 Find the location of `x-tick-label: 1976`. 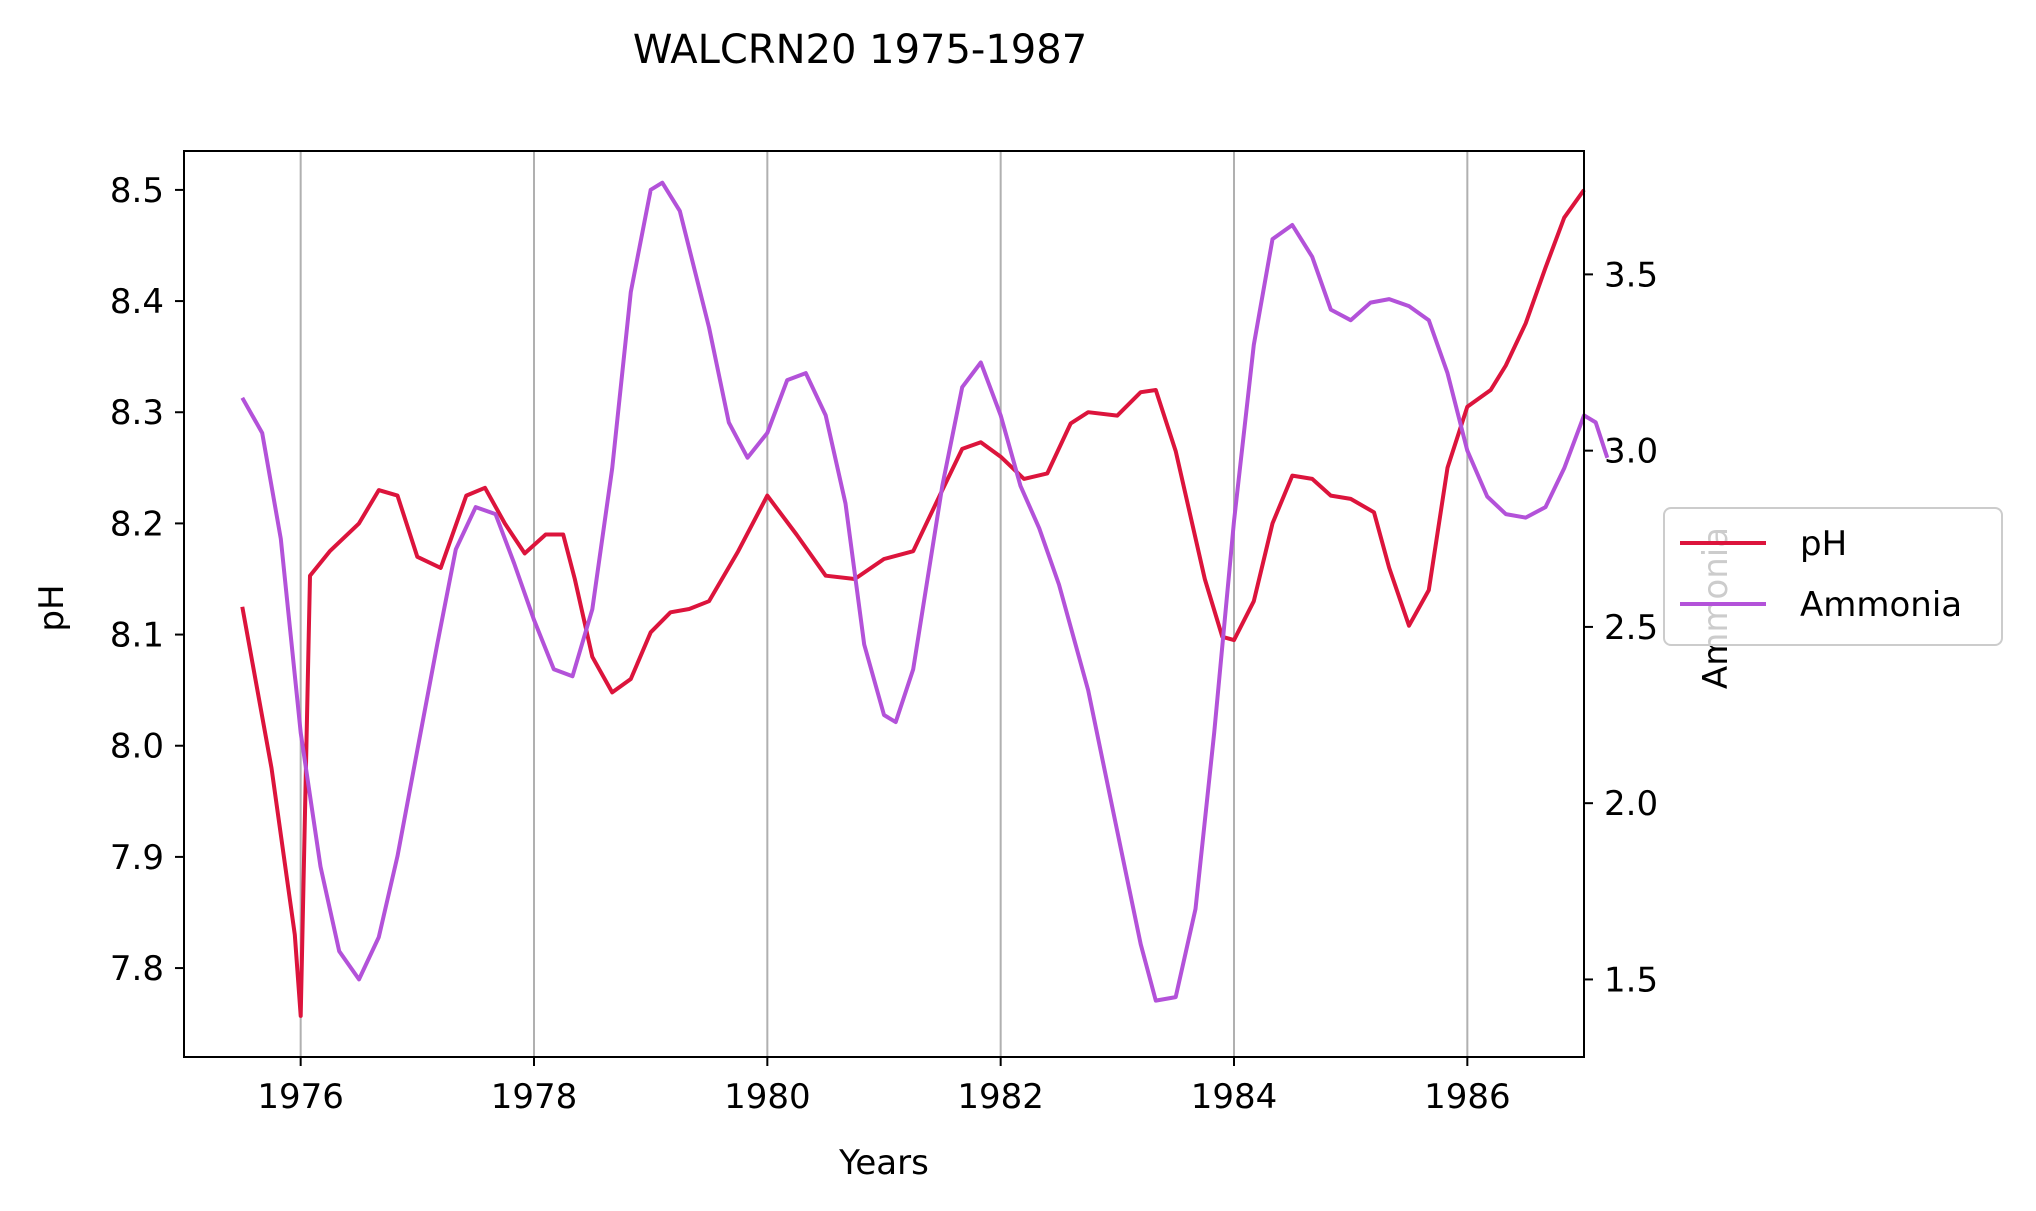

x-tick-label: 1976 is located at coordinates (300, 1097).